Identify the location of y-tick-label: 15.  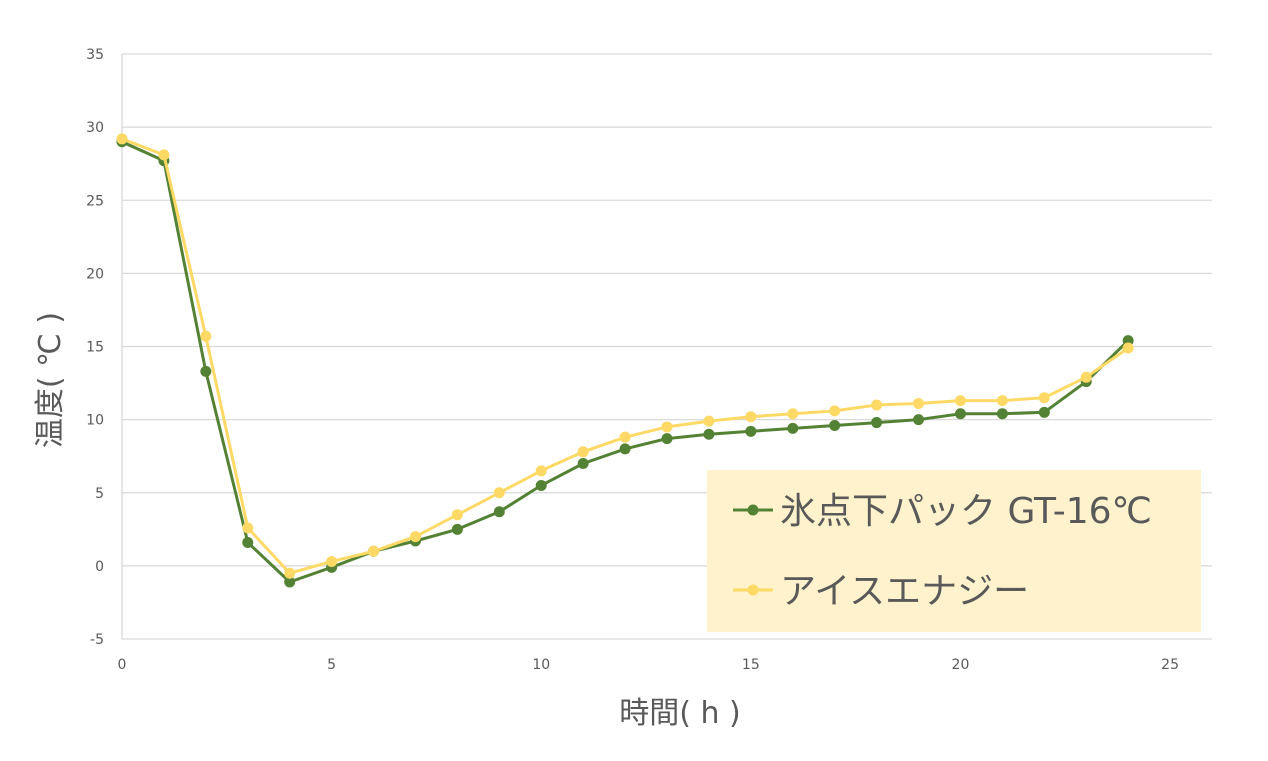
(95, 348).